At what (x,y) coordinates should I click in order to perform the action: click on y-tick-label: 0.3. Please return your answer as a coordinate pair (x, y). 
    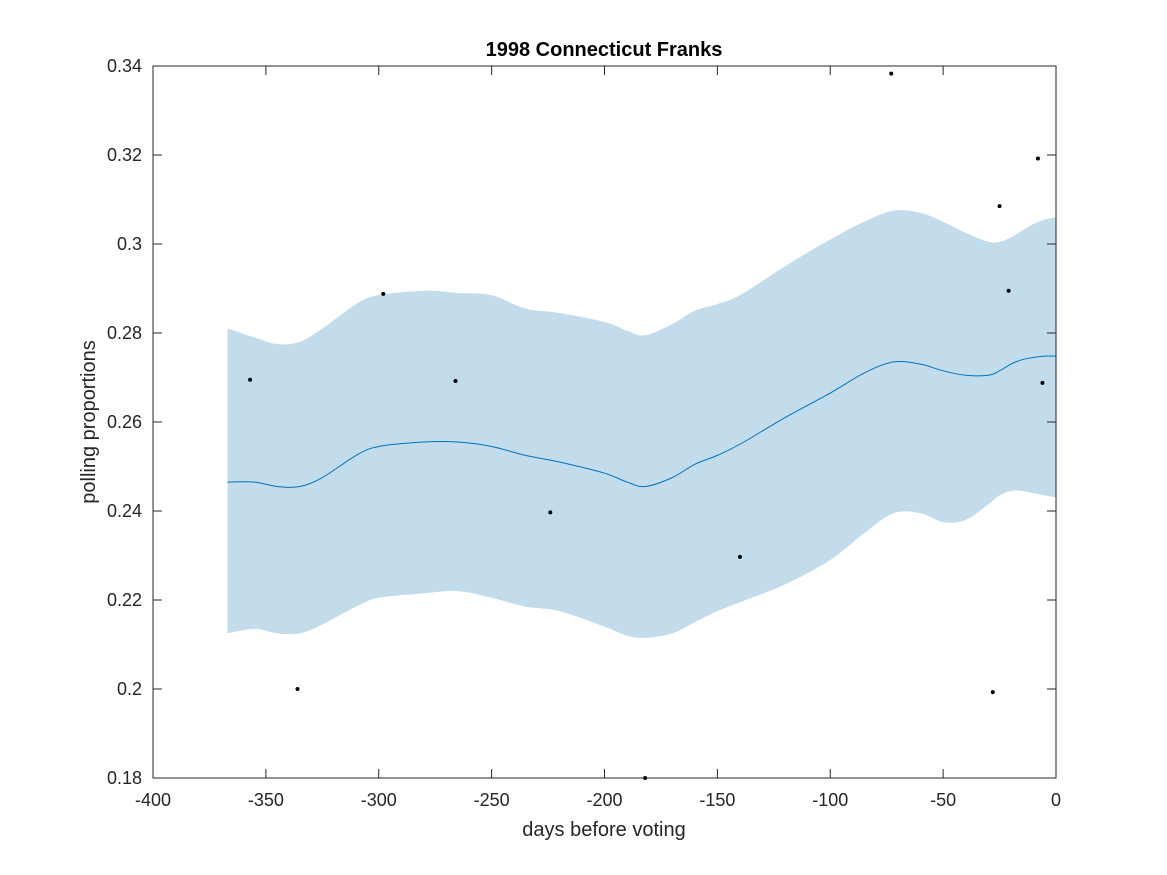
    Looking at the image, I should click on (129, 244).